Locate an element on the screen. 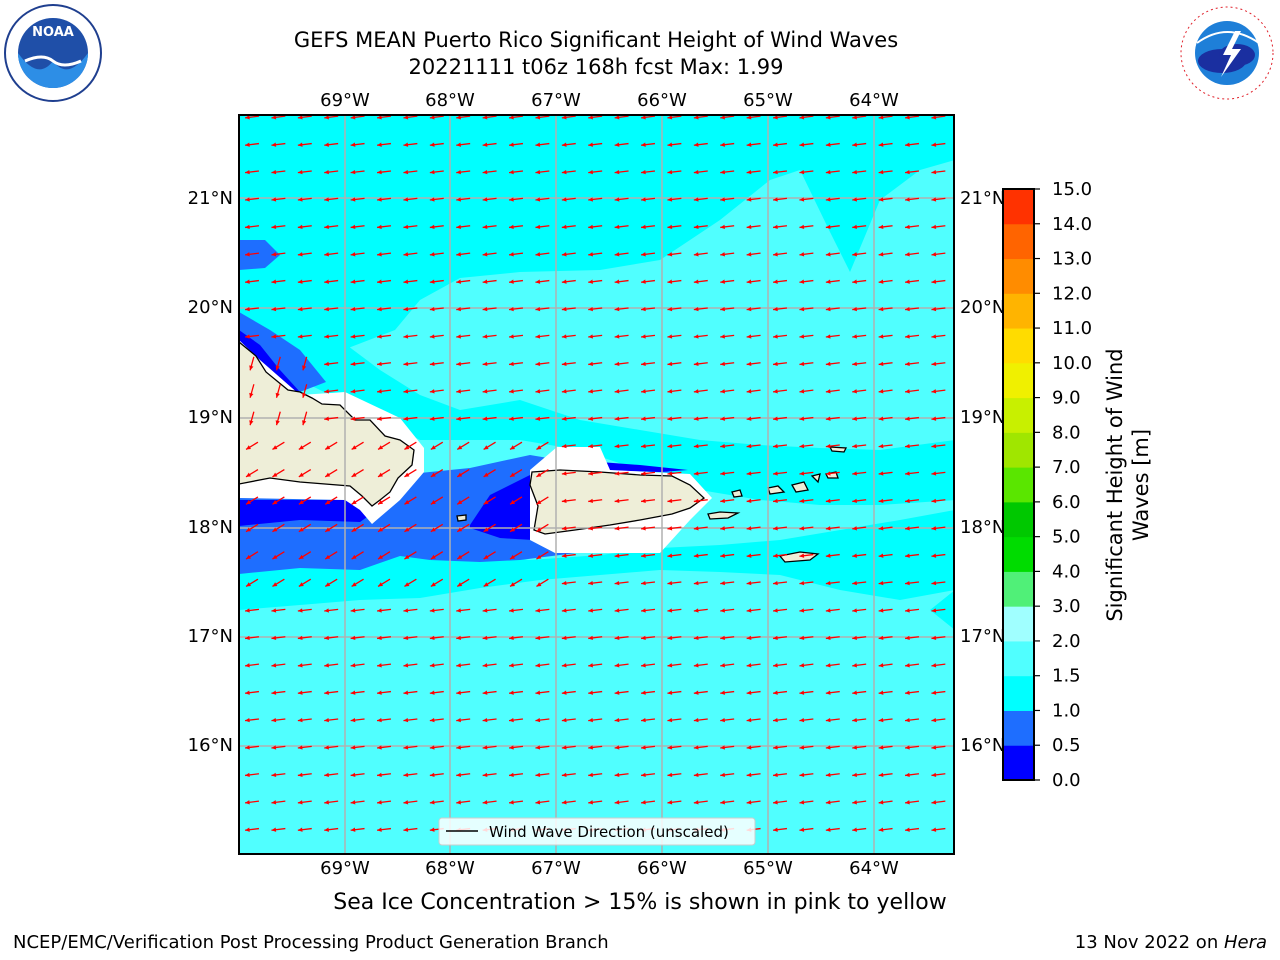  colorbar-tick-label: 9.0 is located at coordinates (1066, 398).